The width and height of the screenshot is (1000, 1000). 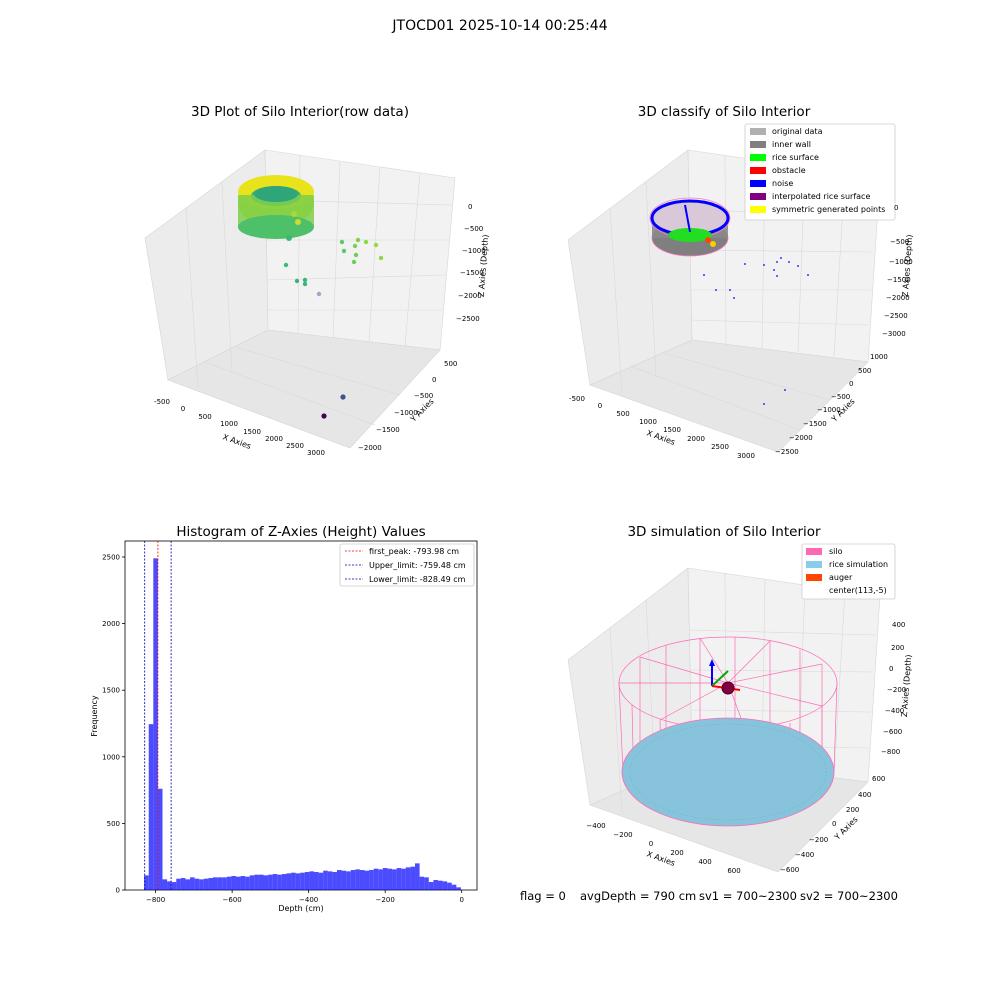 What do you see at coordinates (414, 551) in the screenshot?
I see `legend-label: first_peak: -793.98 cm` at bounding box center [414, 551].